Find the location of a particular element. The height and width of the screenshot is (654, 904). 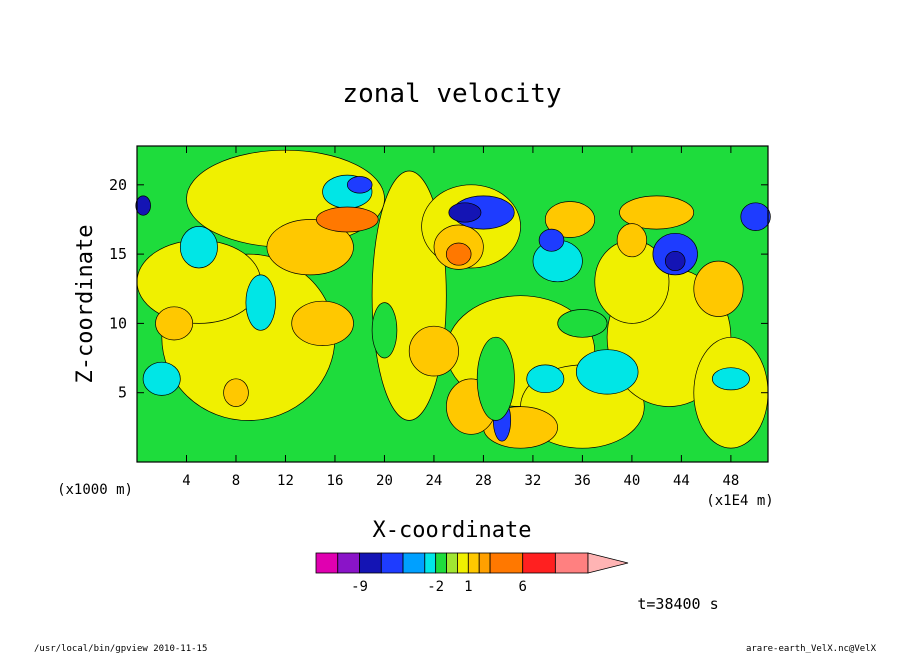

y-tick-label: 10 is located at coordinates (118, 323).